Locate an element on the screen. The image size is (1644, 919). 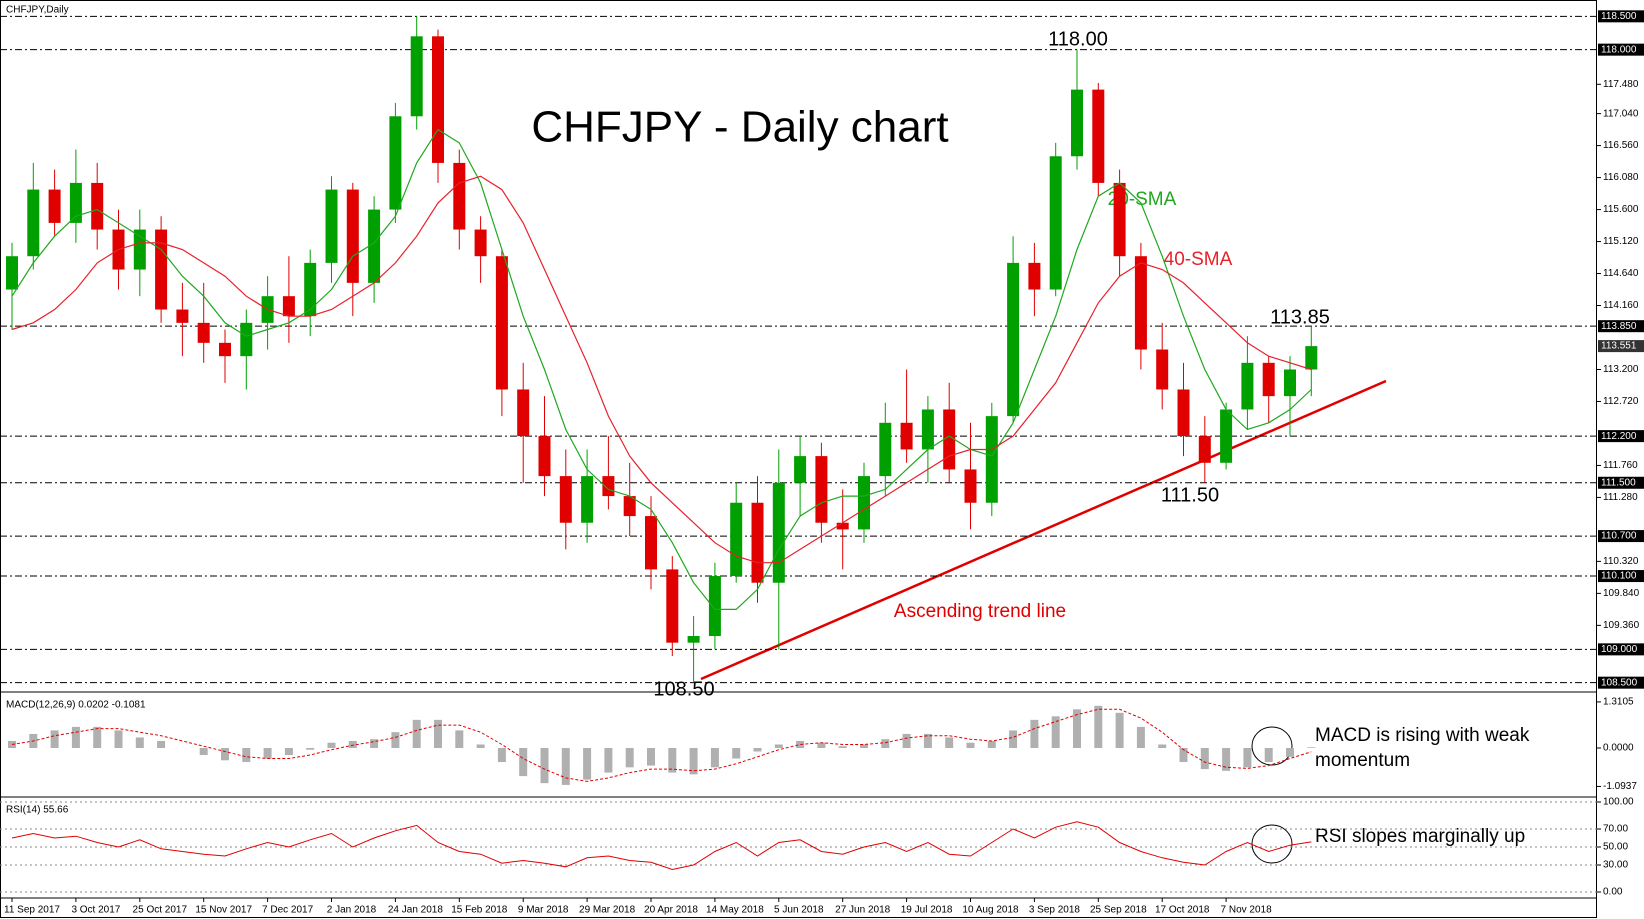
y-tick-label: 70.00 is located at coordinates (1615, 829).